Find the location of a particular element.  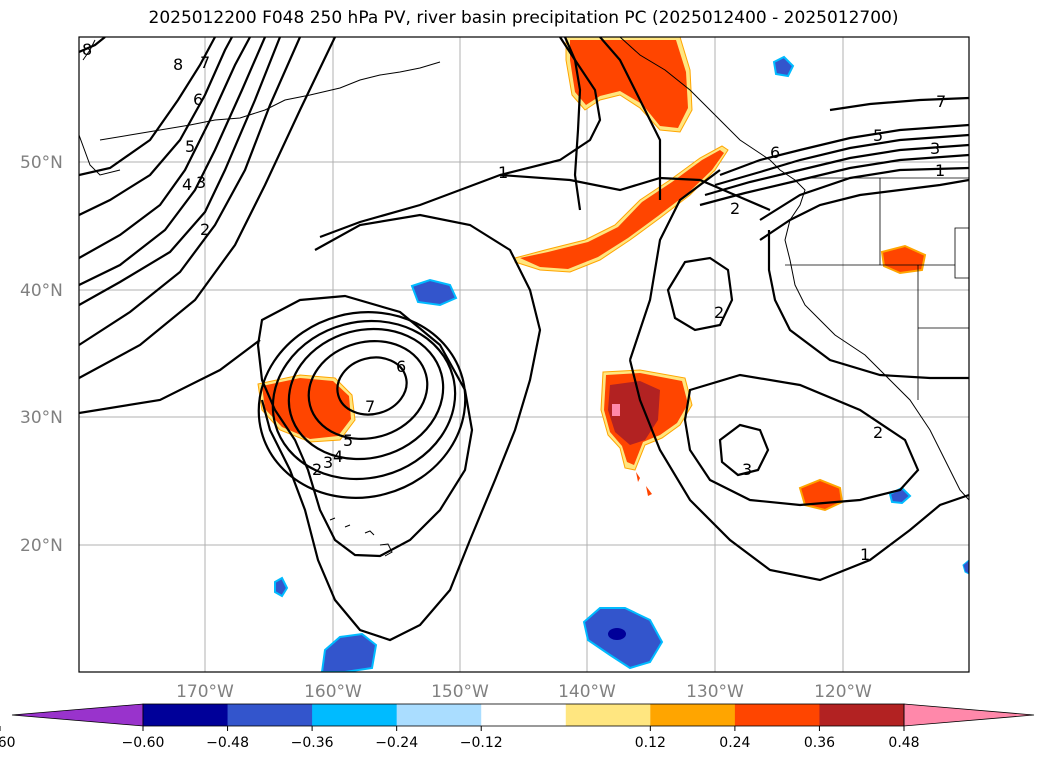

lat-label-40: 40°N is located at coordinates (41, 291).